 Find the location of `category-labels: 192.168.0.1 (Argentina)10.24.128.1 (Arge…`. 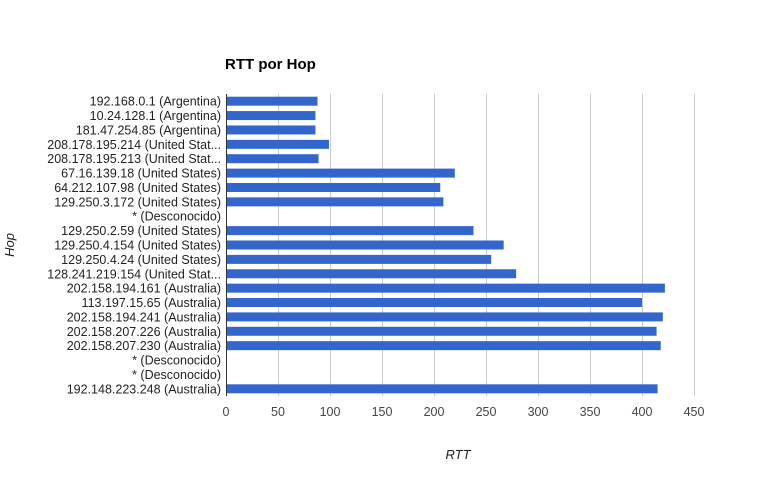

category-labels: 192.168.0.1 (Argentina)10.24.128.1 (Arge… is located at coordinates (134, 246).